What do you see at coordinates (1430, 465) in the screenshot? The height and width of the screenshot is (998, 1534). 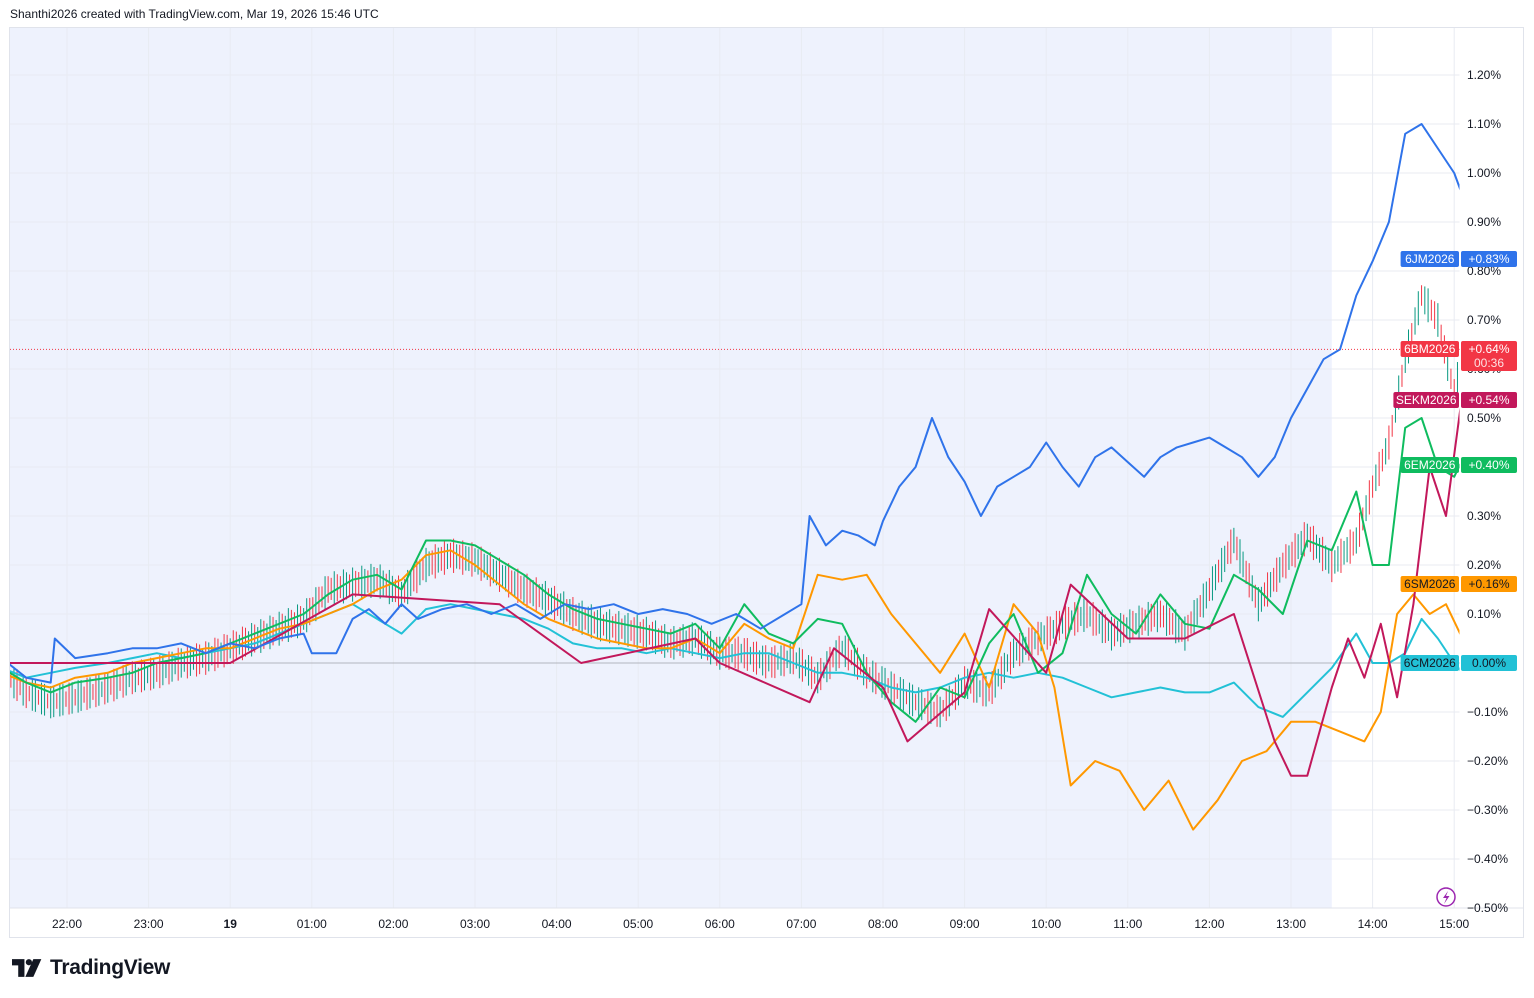 I see `series-tag-name: 6EM2026` at bounding box center [1430, 465].